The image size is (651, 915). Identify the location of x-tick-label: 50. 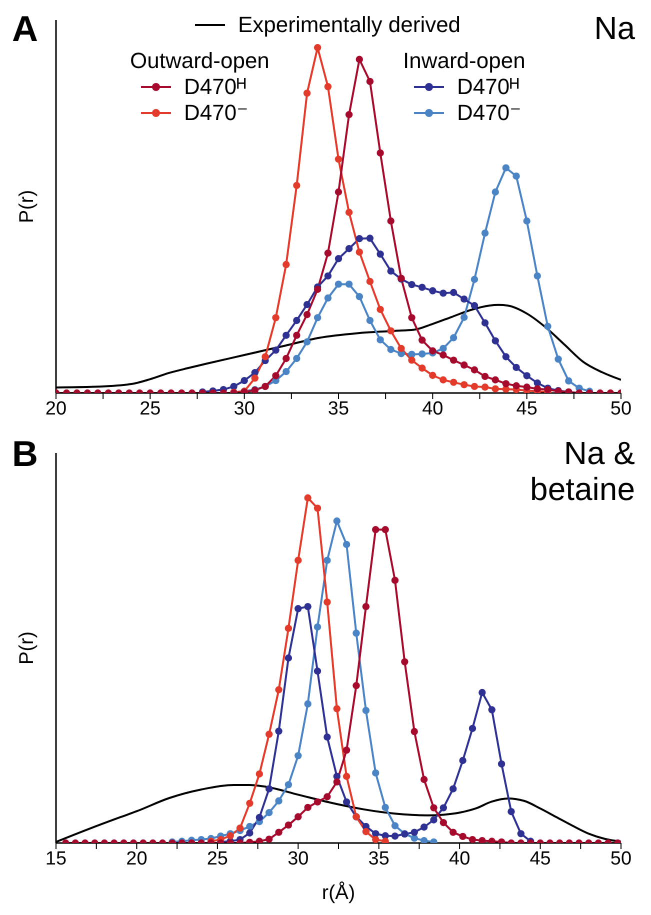
(621, 859).